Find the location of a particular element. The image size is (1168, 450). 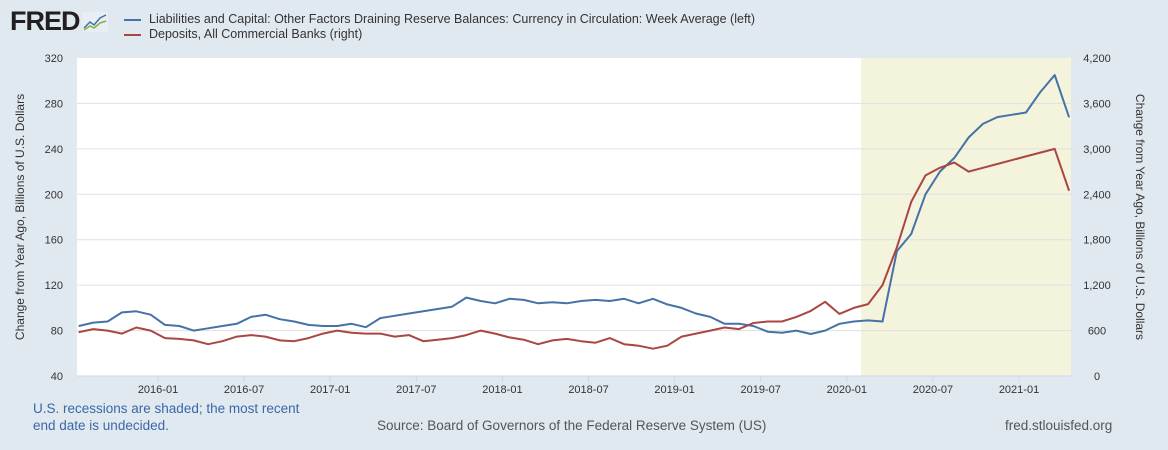

x-tick-label: 2020-01 is located at coordinates (847, 390).